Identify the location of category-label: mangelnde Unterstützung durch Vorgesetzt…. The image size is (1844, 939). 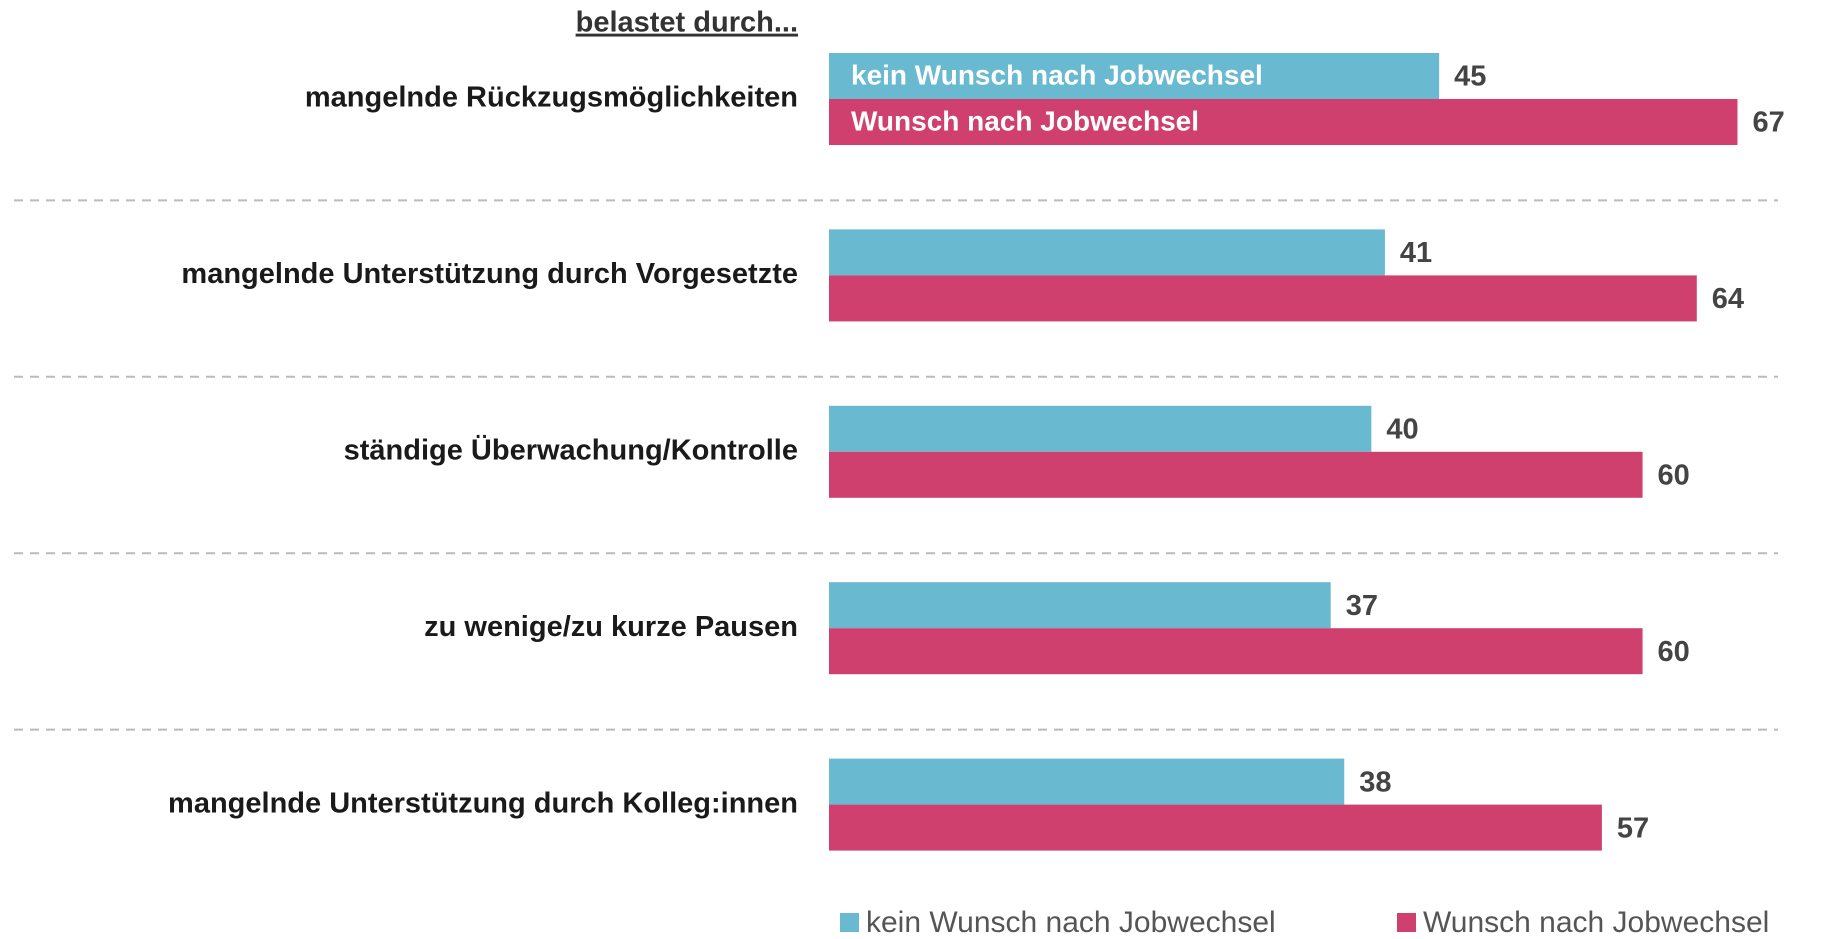
(489, 274).